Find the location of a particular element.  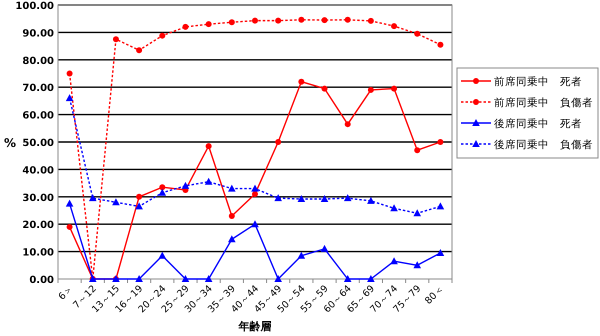

y-tick-label: 100.00 is located at coordinates (34, 6).